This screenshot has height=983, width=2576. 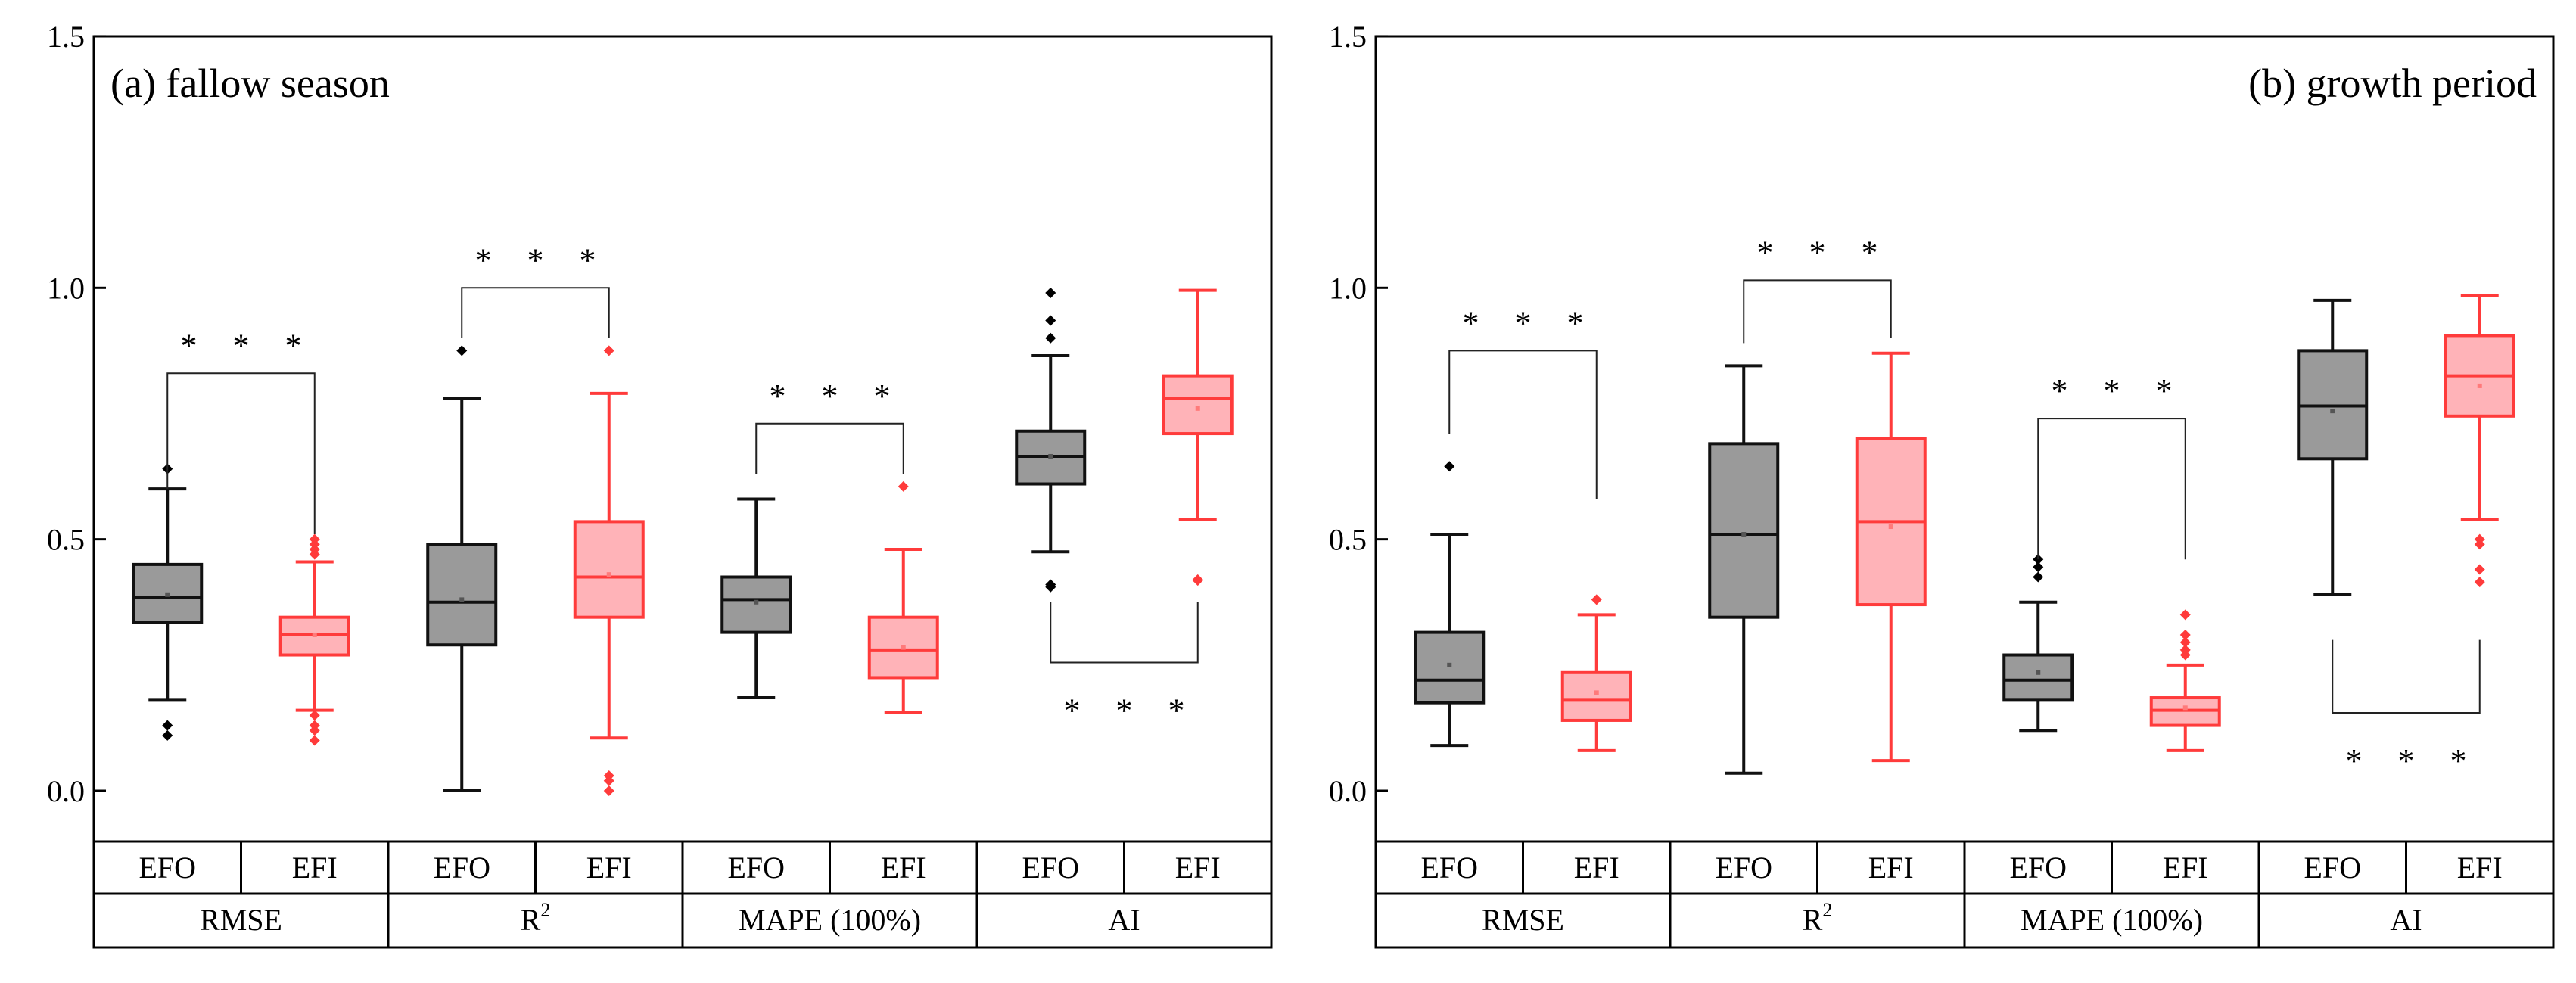 I want to click on metric-label: R2, so click(x=536, y=918).